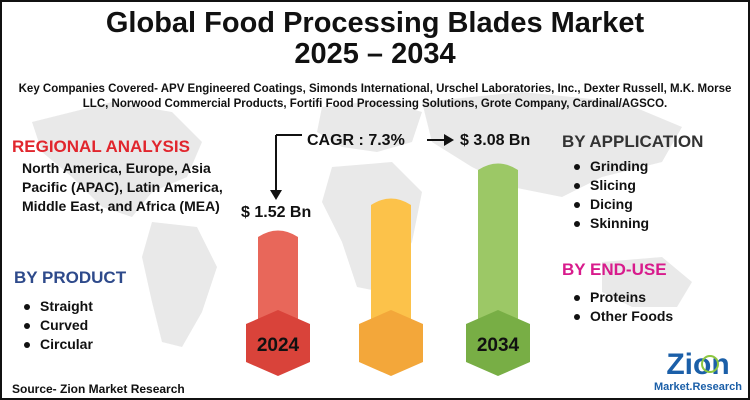 The image size is (750, 400). Describe the element at coordinates (391, 343) in the screenshot. I see `hexagon-middle` at that location.